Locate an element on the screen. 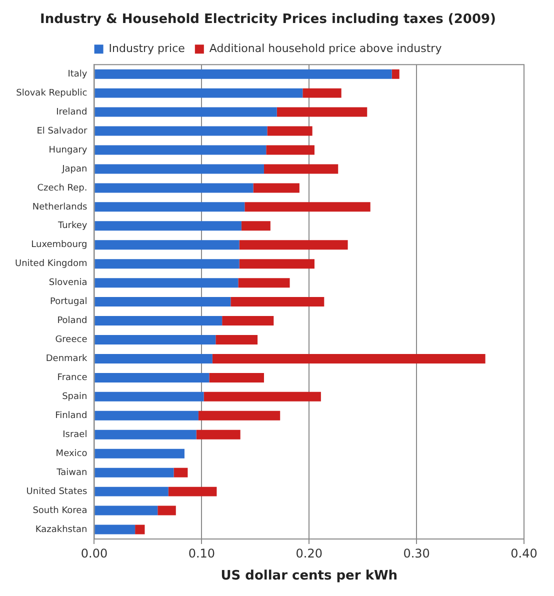  y-tick-label: France is located at coordinates (72, 378).